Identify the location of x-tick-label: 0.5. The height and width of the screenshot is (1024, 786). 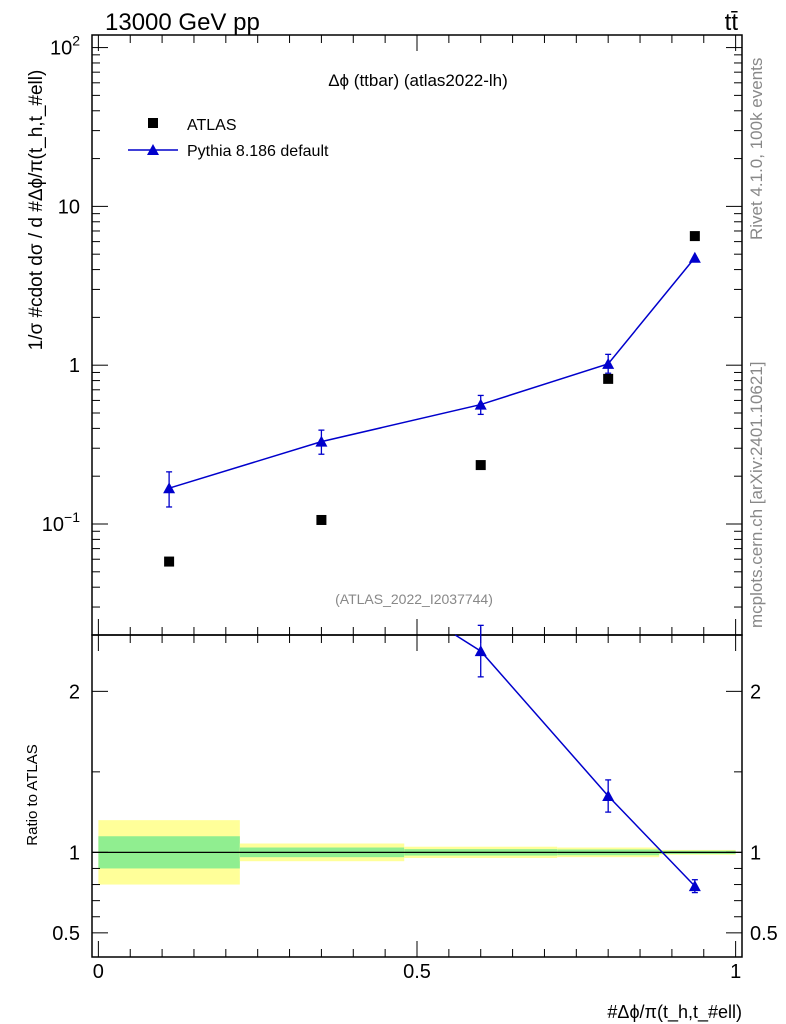
(417, 972).